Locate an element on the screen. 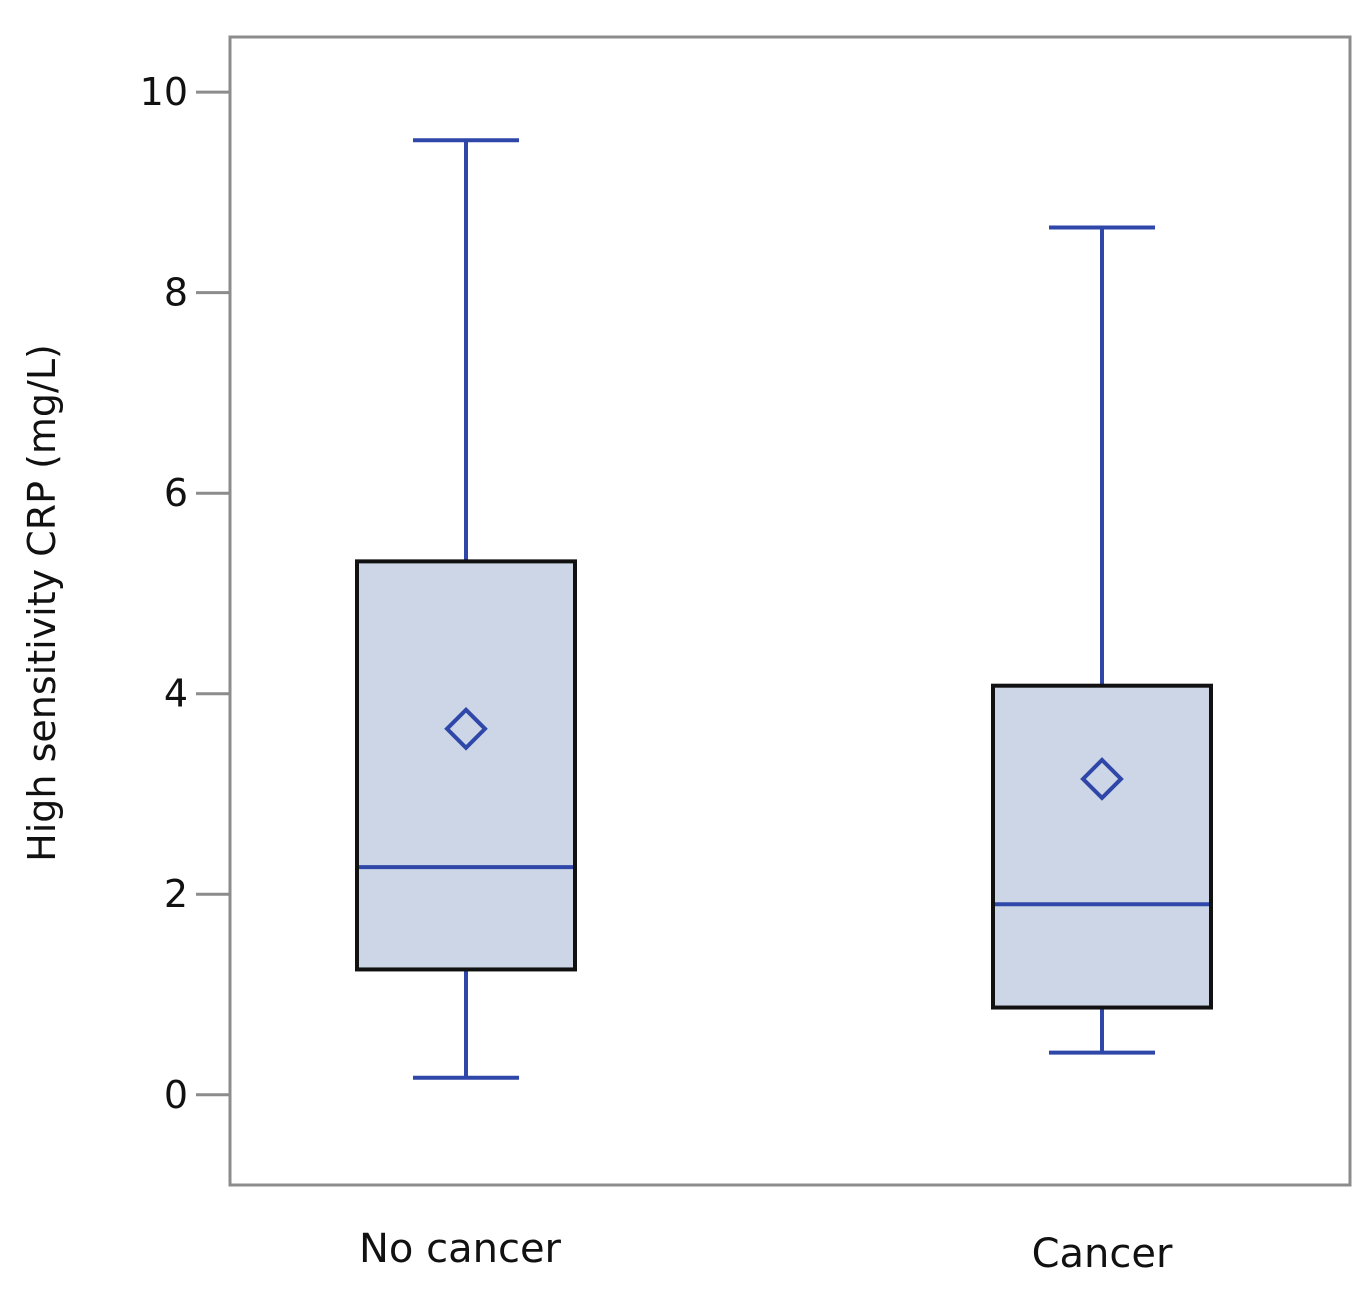 This screenshot has height=1301, width=1371. box-cancer is located at coordinates (1102, 640).